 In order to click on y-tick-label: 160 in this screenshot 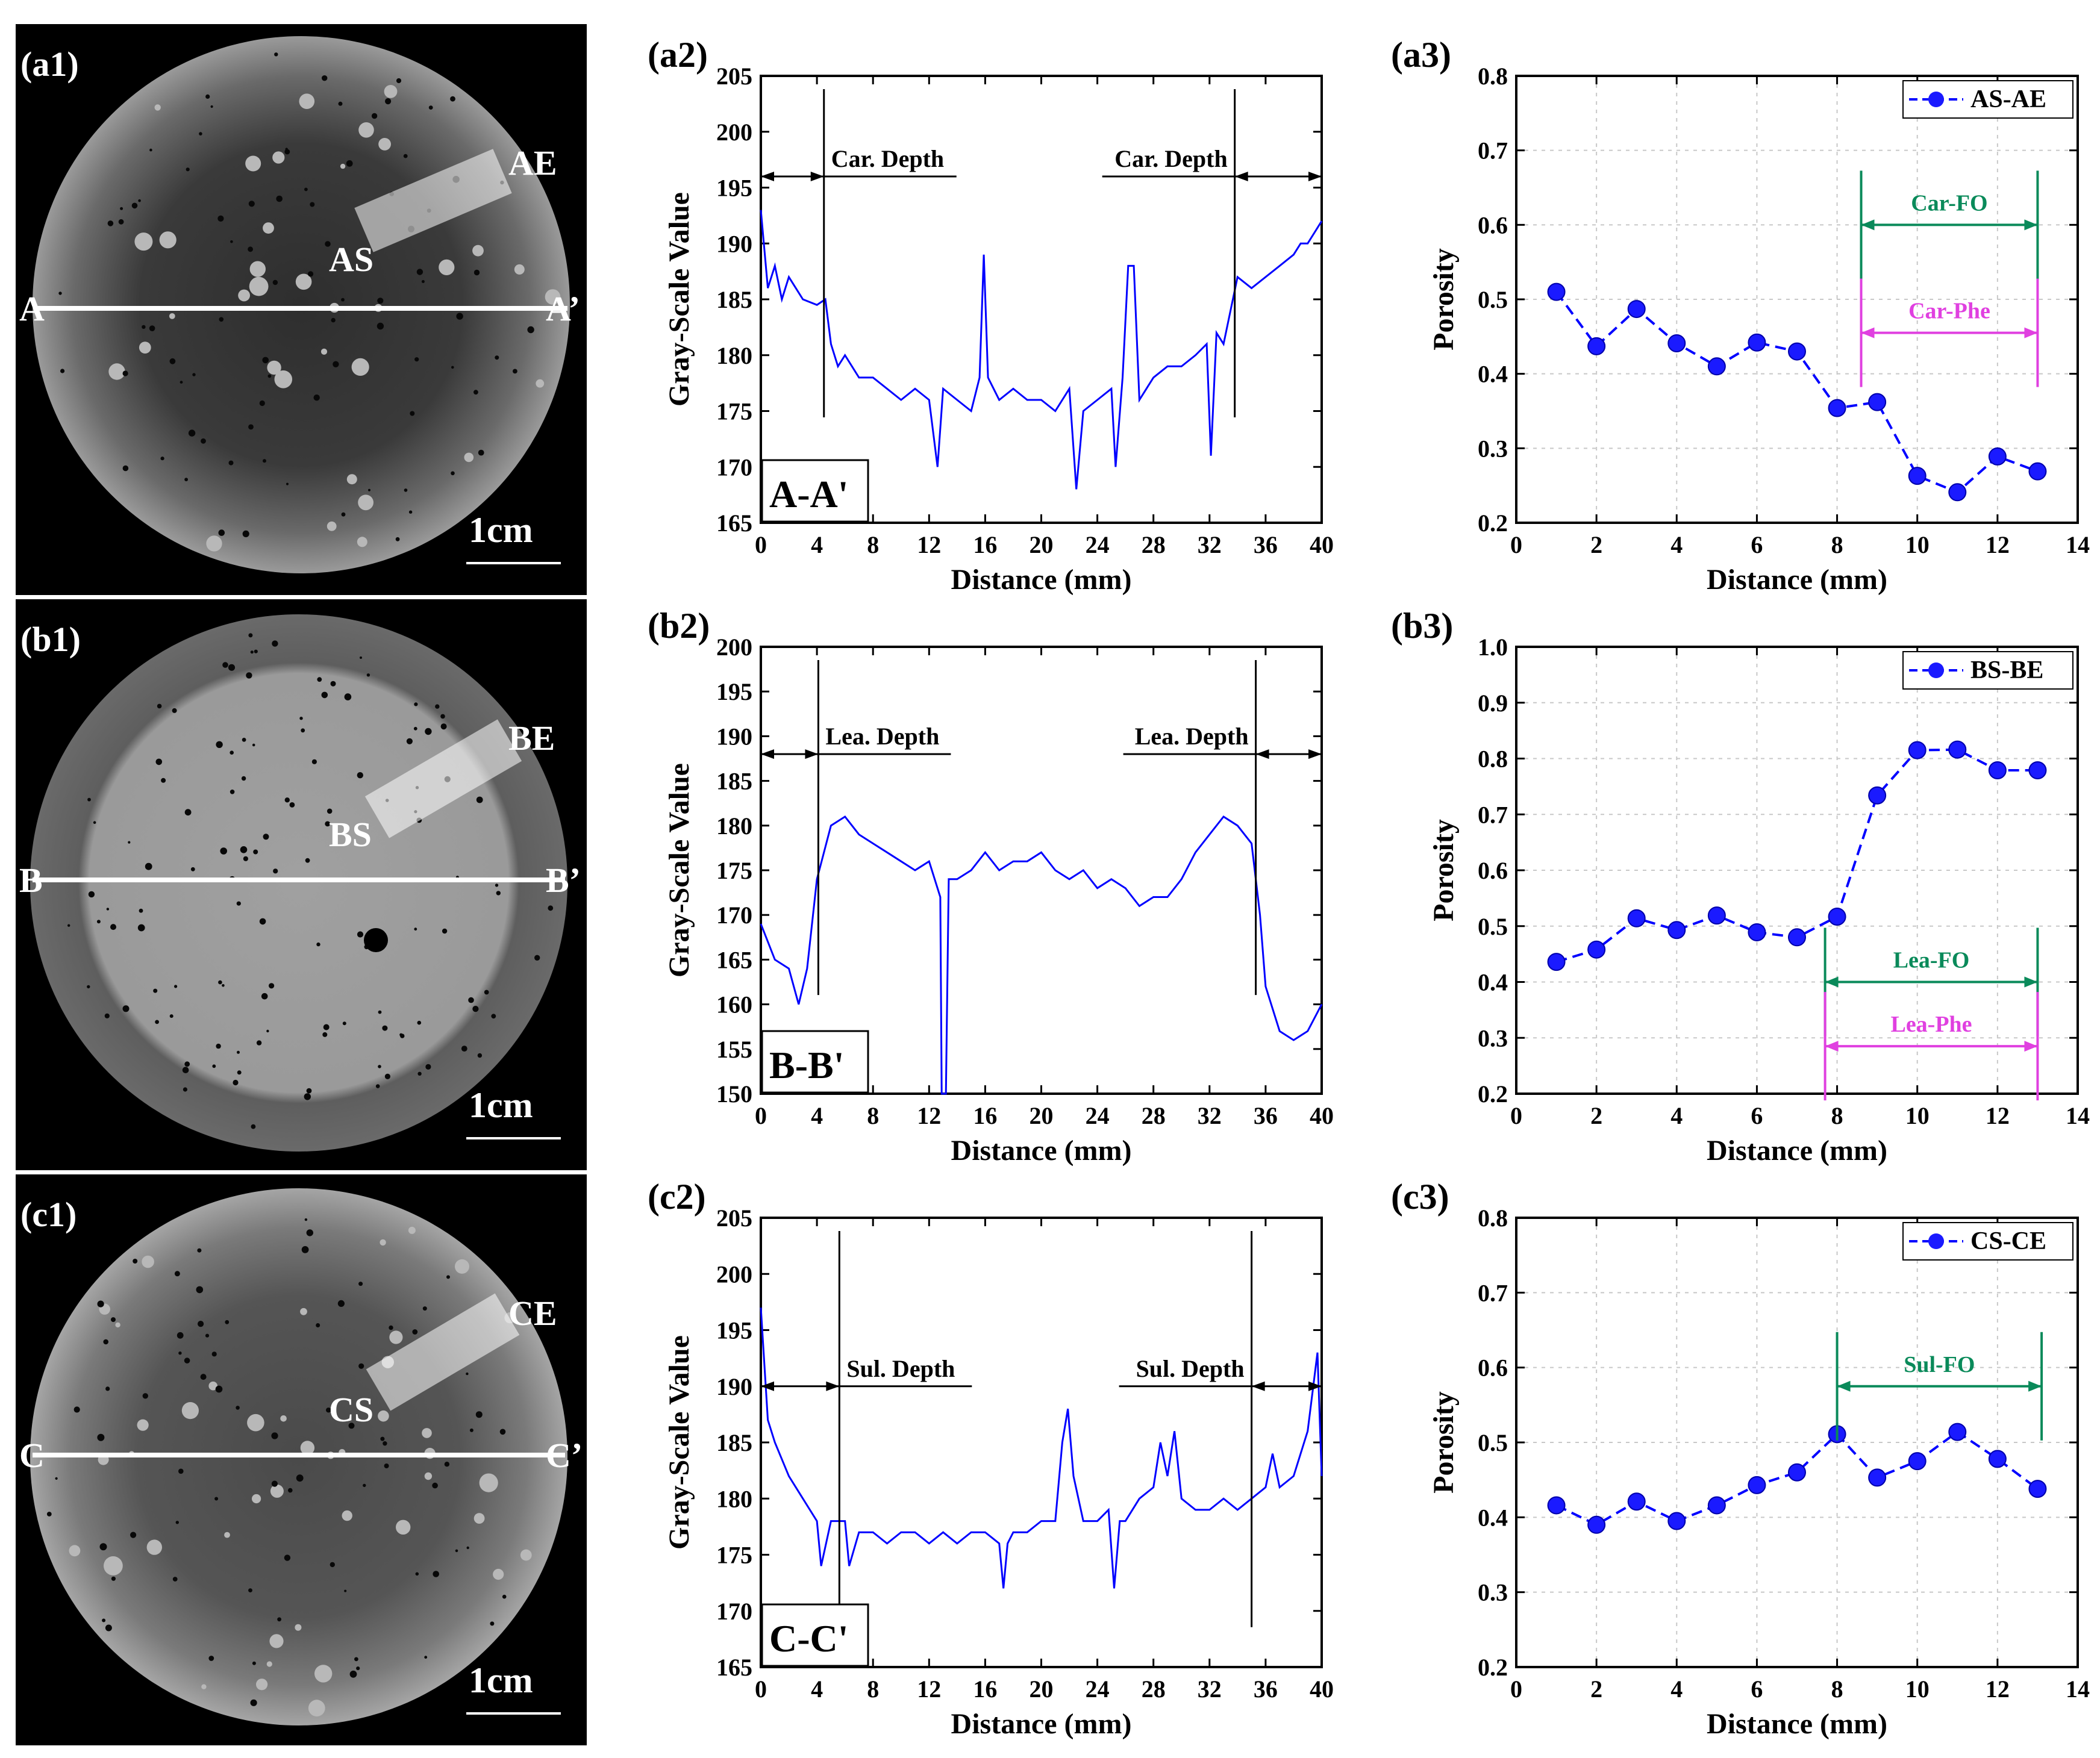, I will do `click(734, 1004)`.